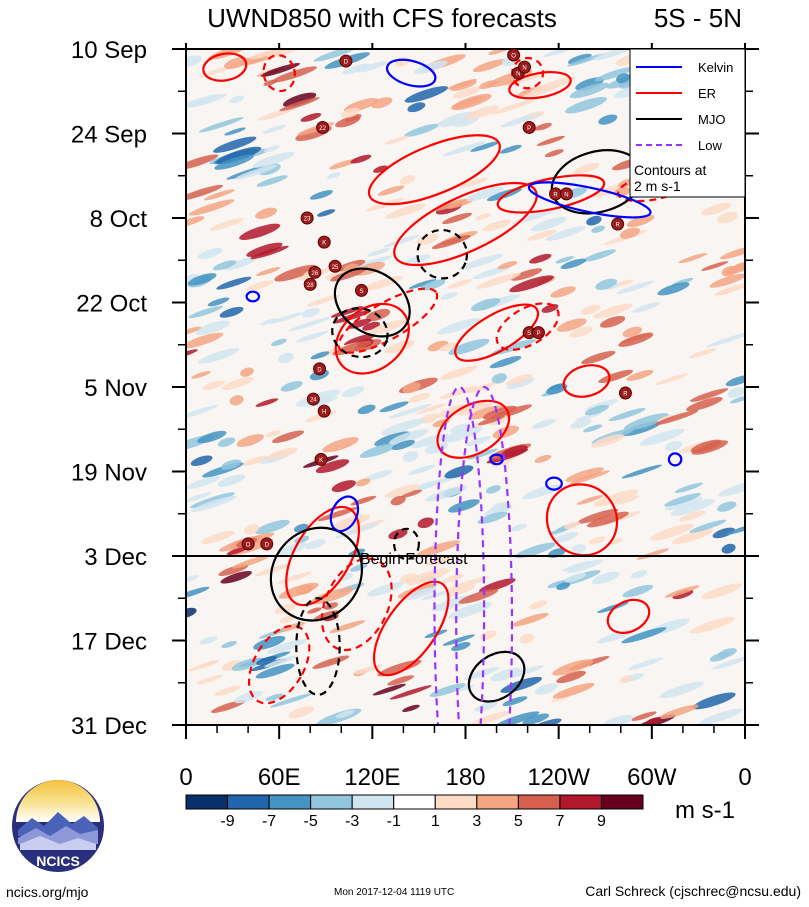  Describe the element at coordinates (556, 194) in the screenshot. I see `storm-marker: R` at that location.